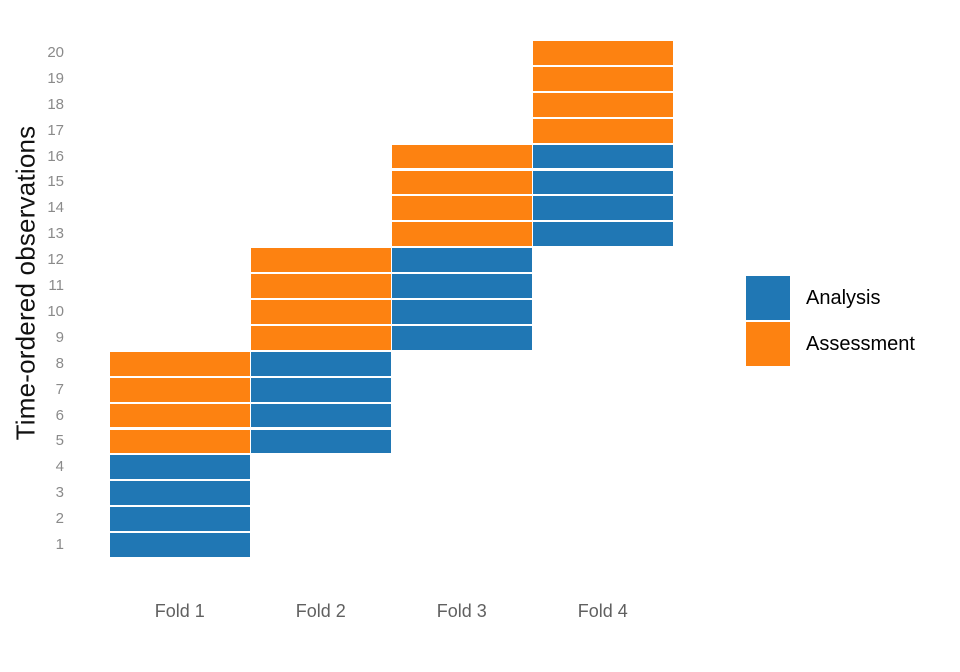 This screenshot has height=672, width=960. Describe the element at coordinates (603, 156) in the screenshot. I see `cell-fold4-obs16-analysis` at that location.